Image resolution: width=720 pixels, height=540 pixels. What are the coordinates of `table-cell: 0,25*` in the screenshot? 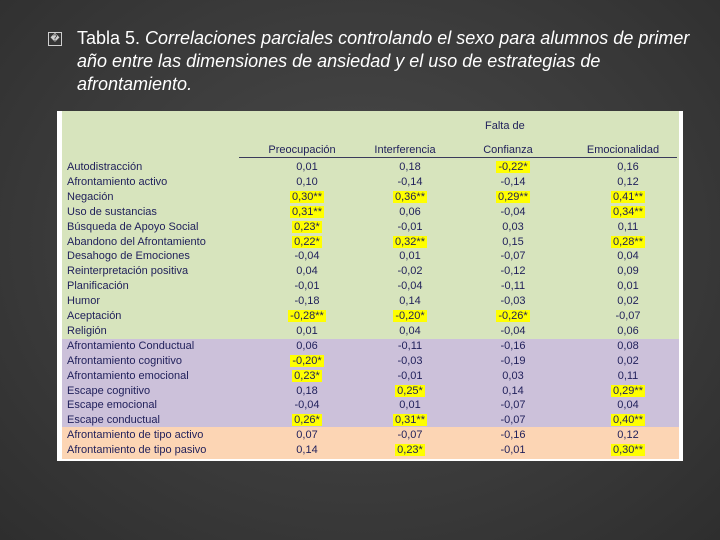 It's located at (410, 391).